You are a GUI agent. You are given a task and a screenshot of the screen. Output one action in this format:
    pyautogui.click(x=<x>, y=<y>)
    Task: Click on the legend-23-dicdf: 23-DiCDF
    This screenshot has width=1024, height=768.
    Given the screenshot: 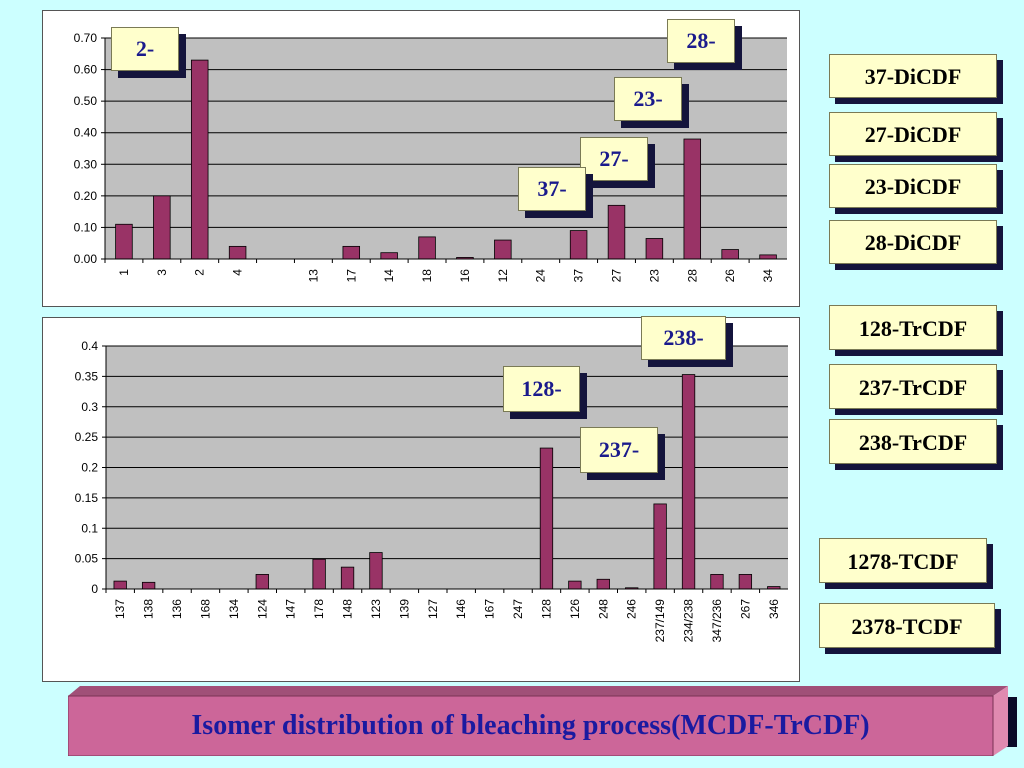 What is the action you would take?
    pyautogui.click(x=913, y=186)
    